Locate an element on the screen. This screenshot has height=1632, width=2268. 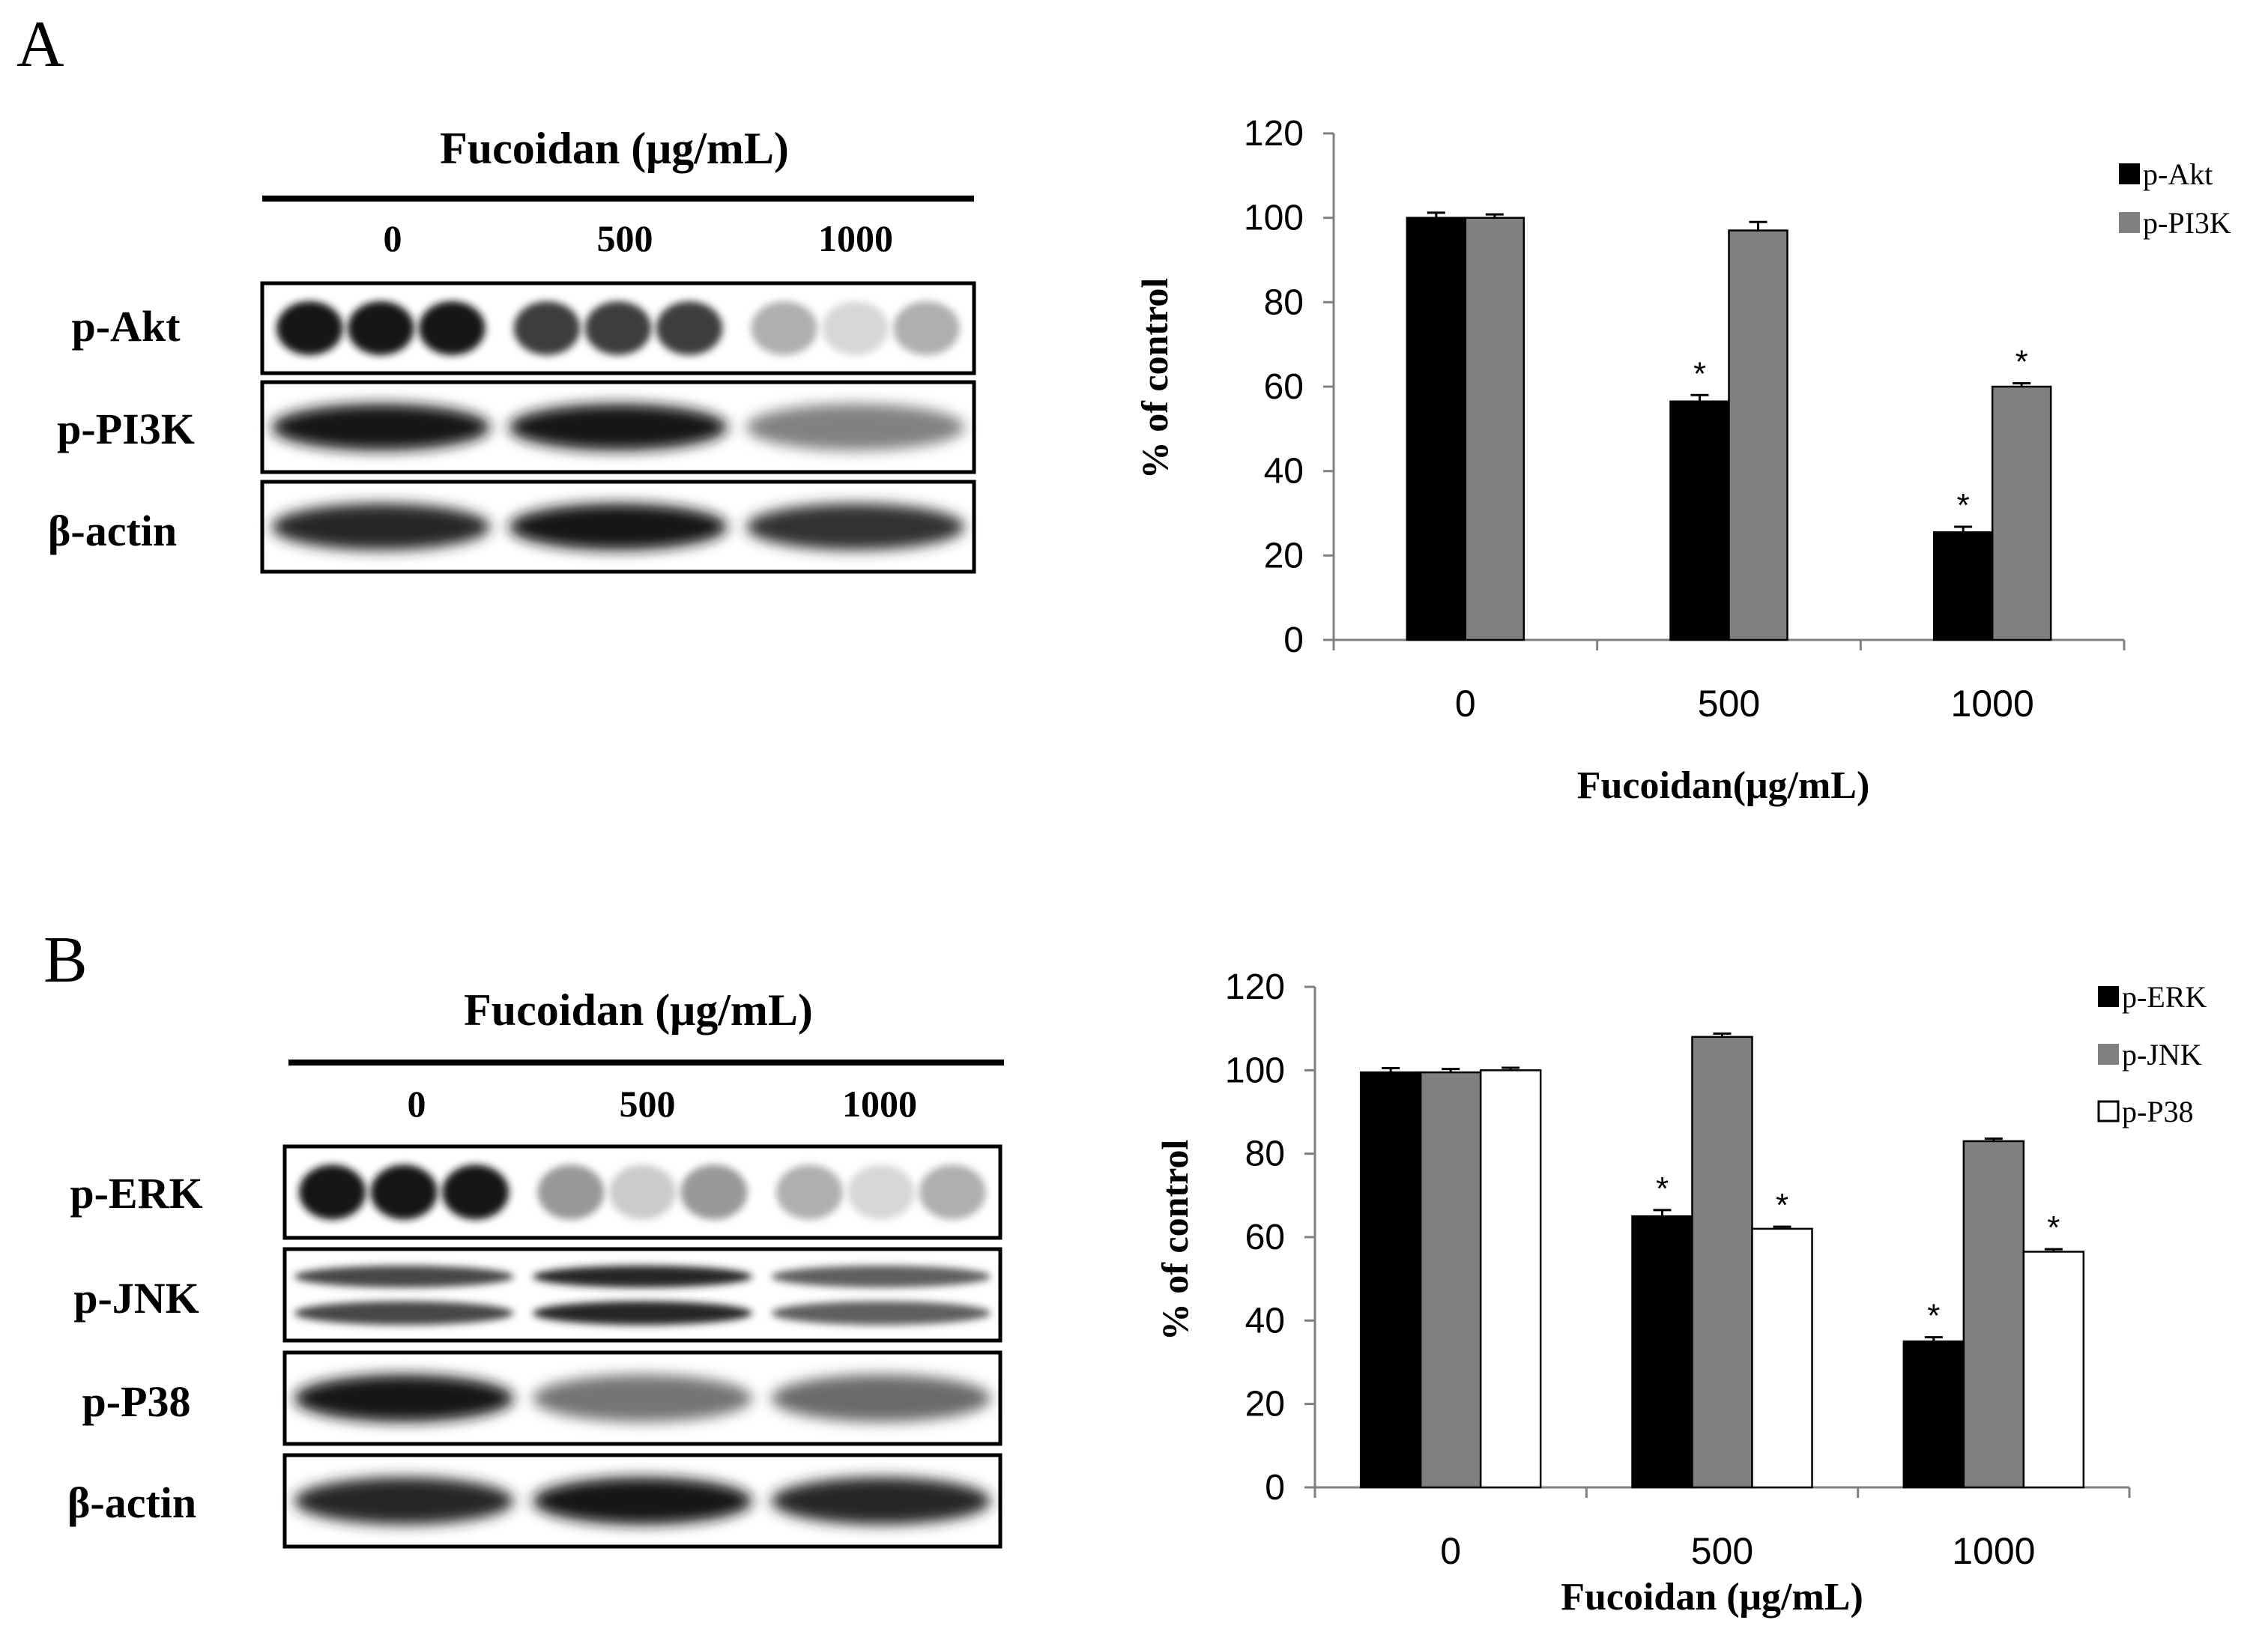
chart-a-ytick-label-1: 20 is located at coordinates (1284, 555).